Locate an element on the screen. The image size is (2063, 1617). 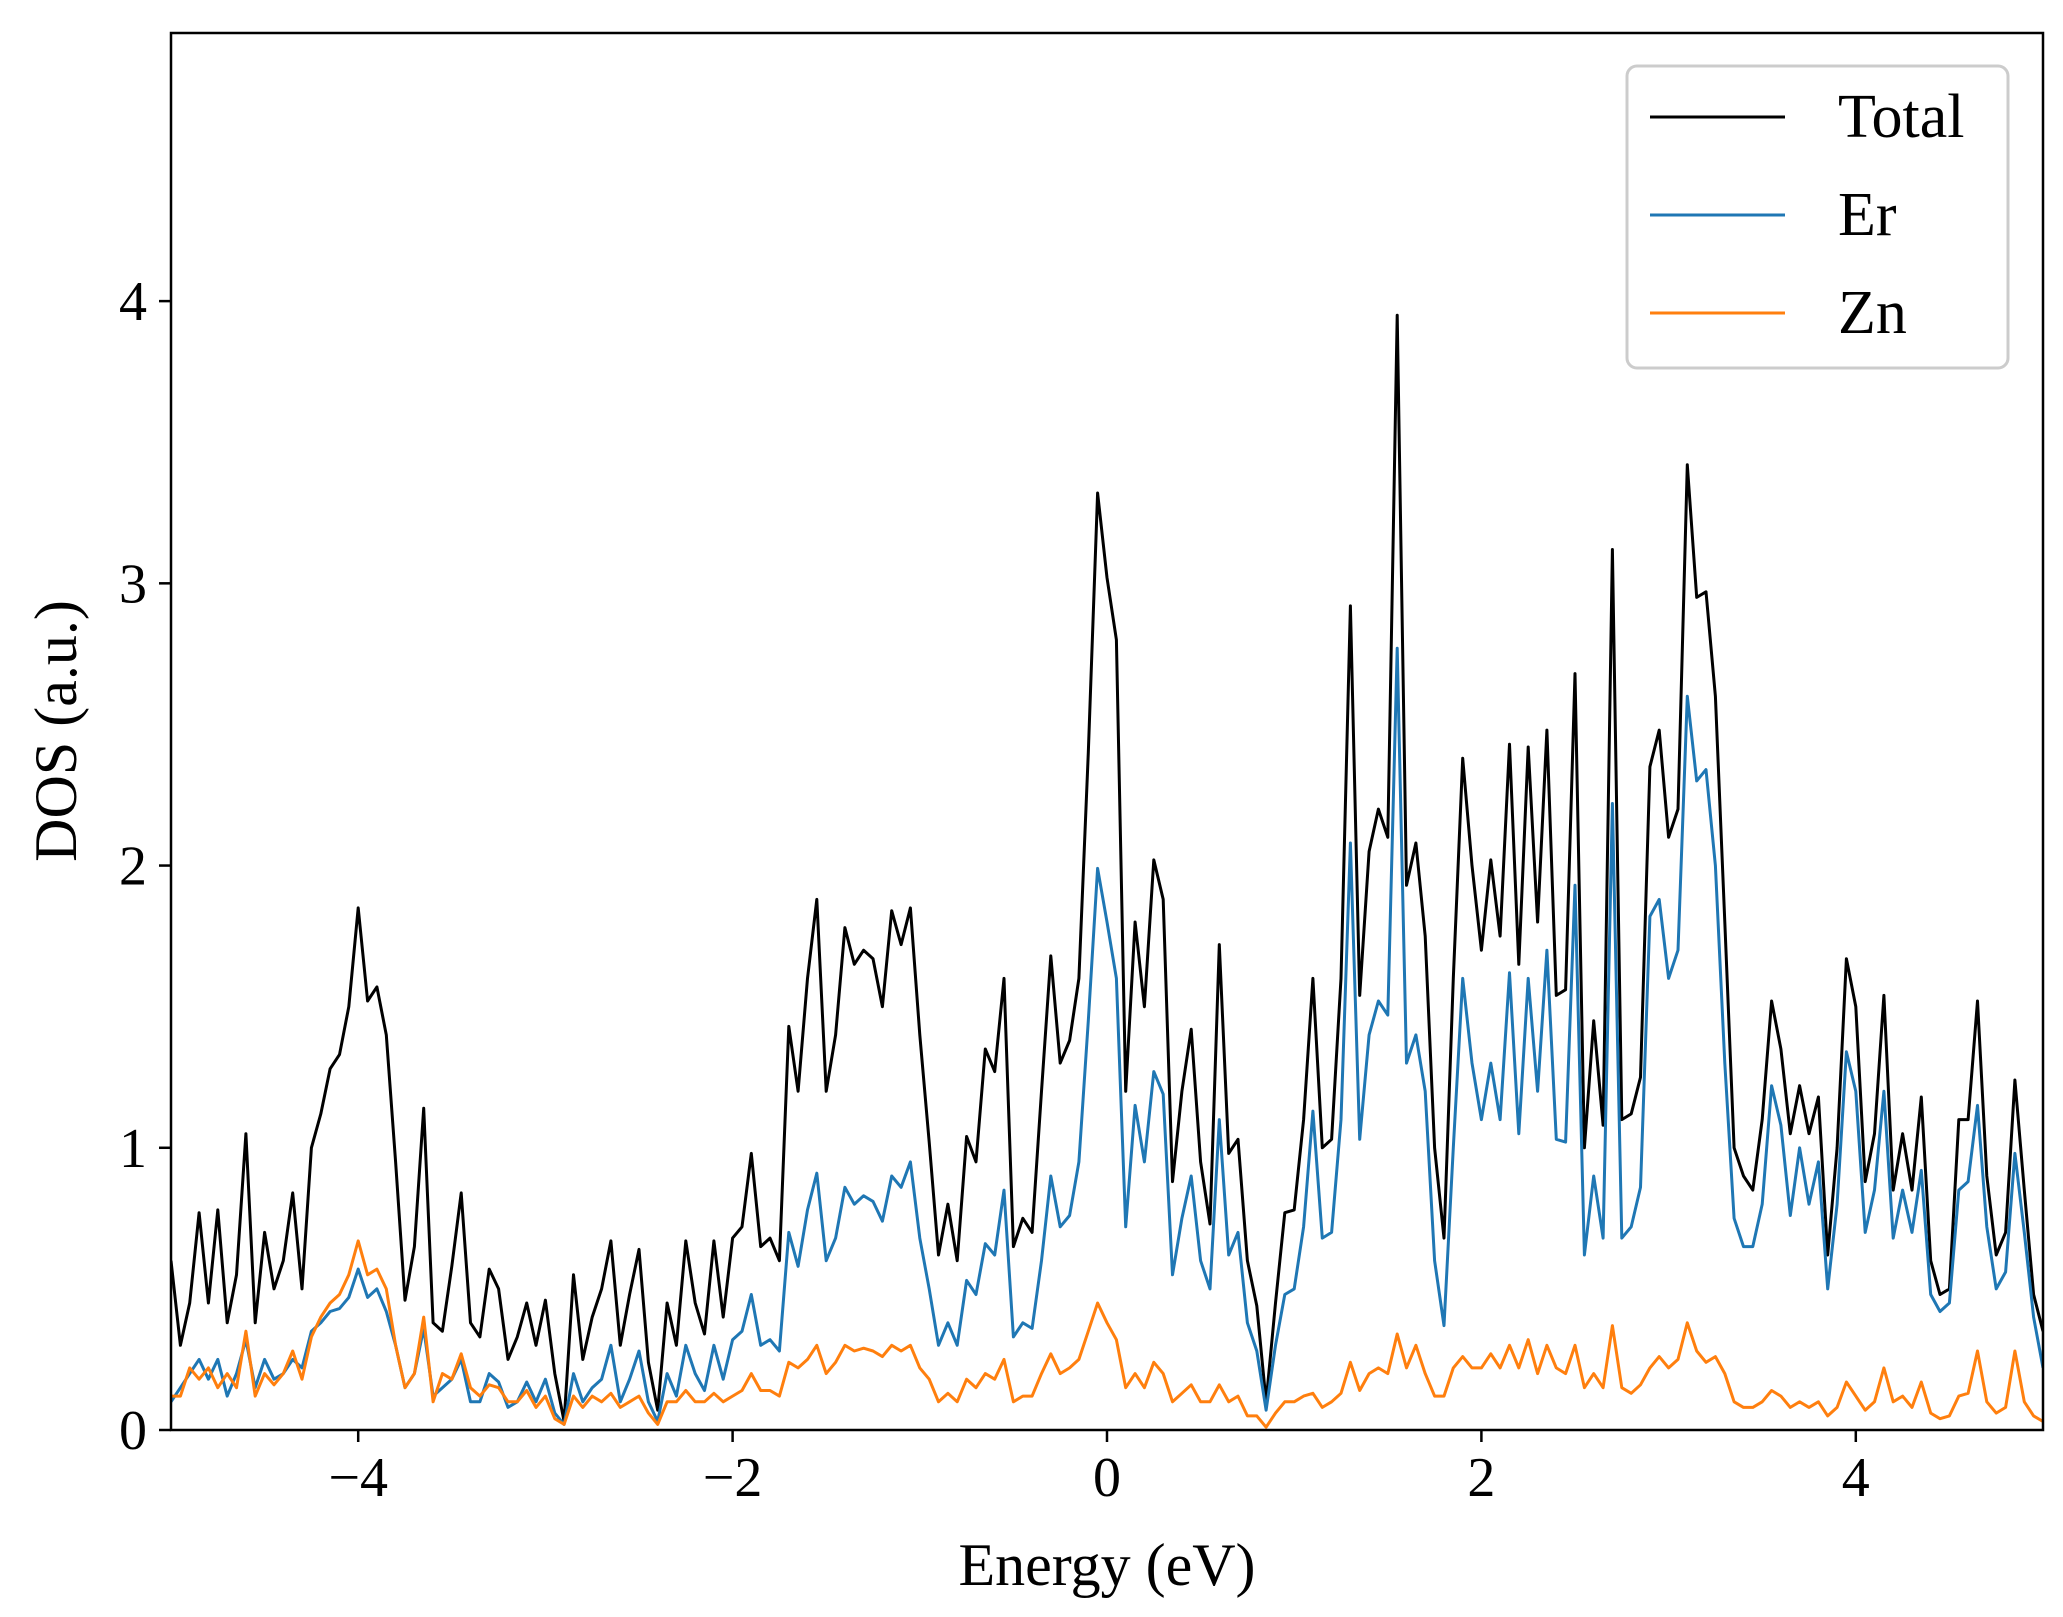
y-tick-label: 2 is located at coordinates (133, 867).